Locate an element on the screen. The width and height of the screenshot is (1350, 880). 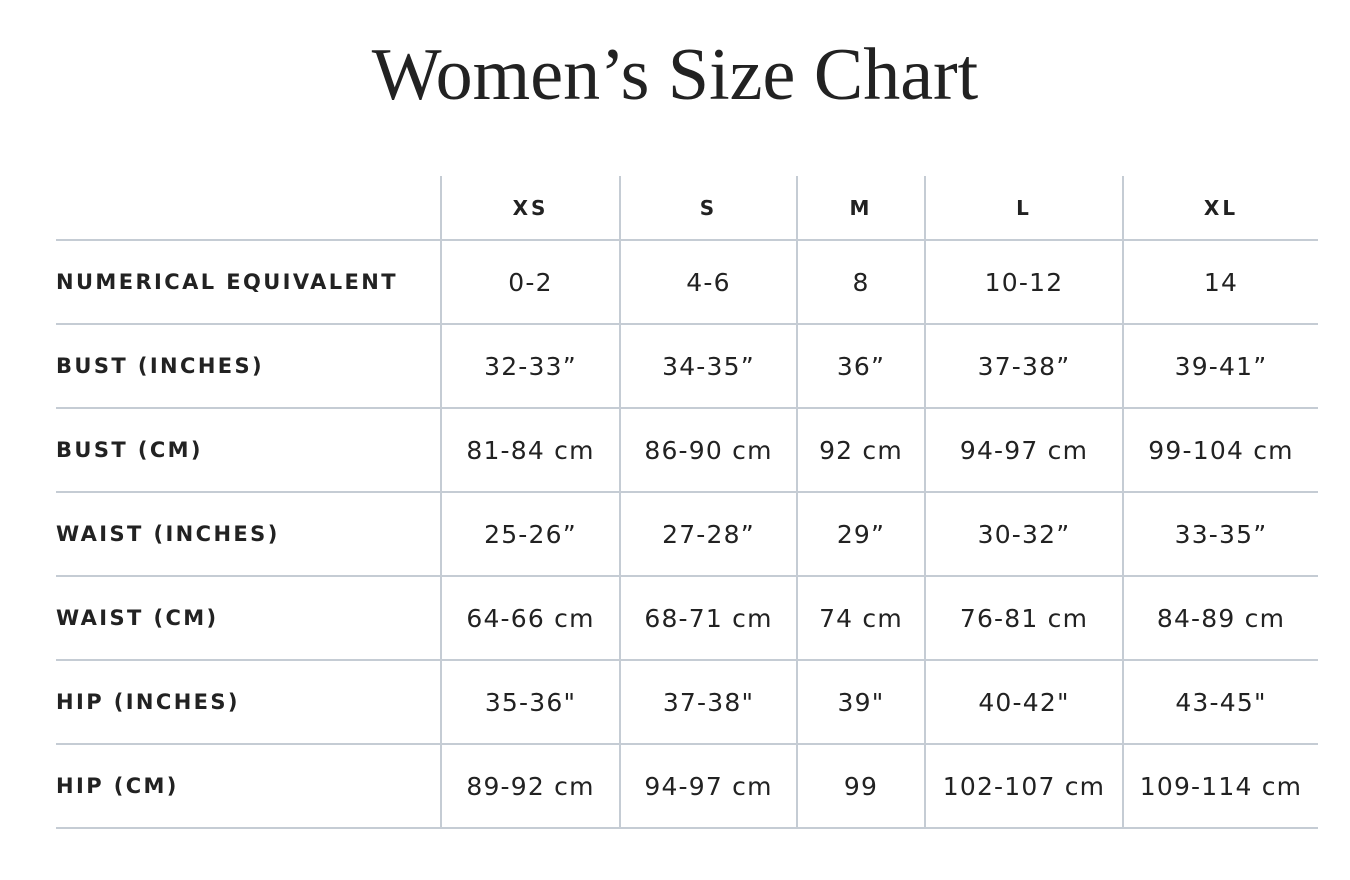
table-cell: 14 is located at coordinates (1220, 283).